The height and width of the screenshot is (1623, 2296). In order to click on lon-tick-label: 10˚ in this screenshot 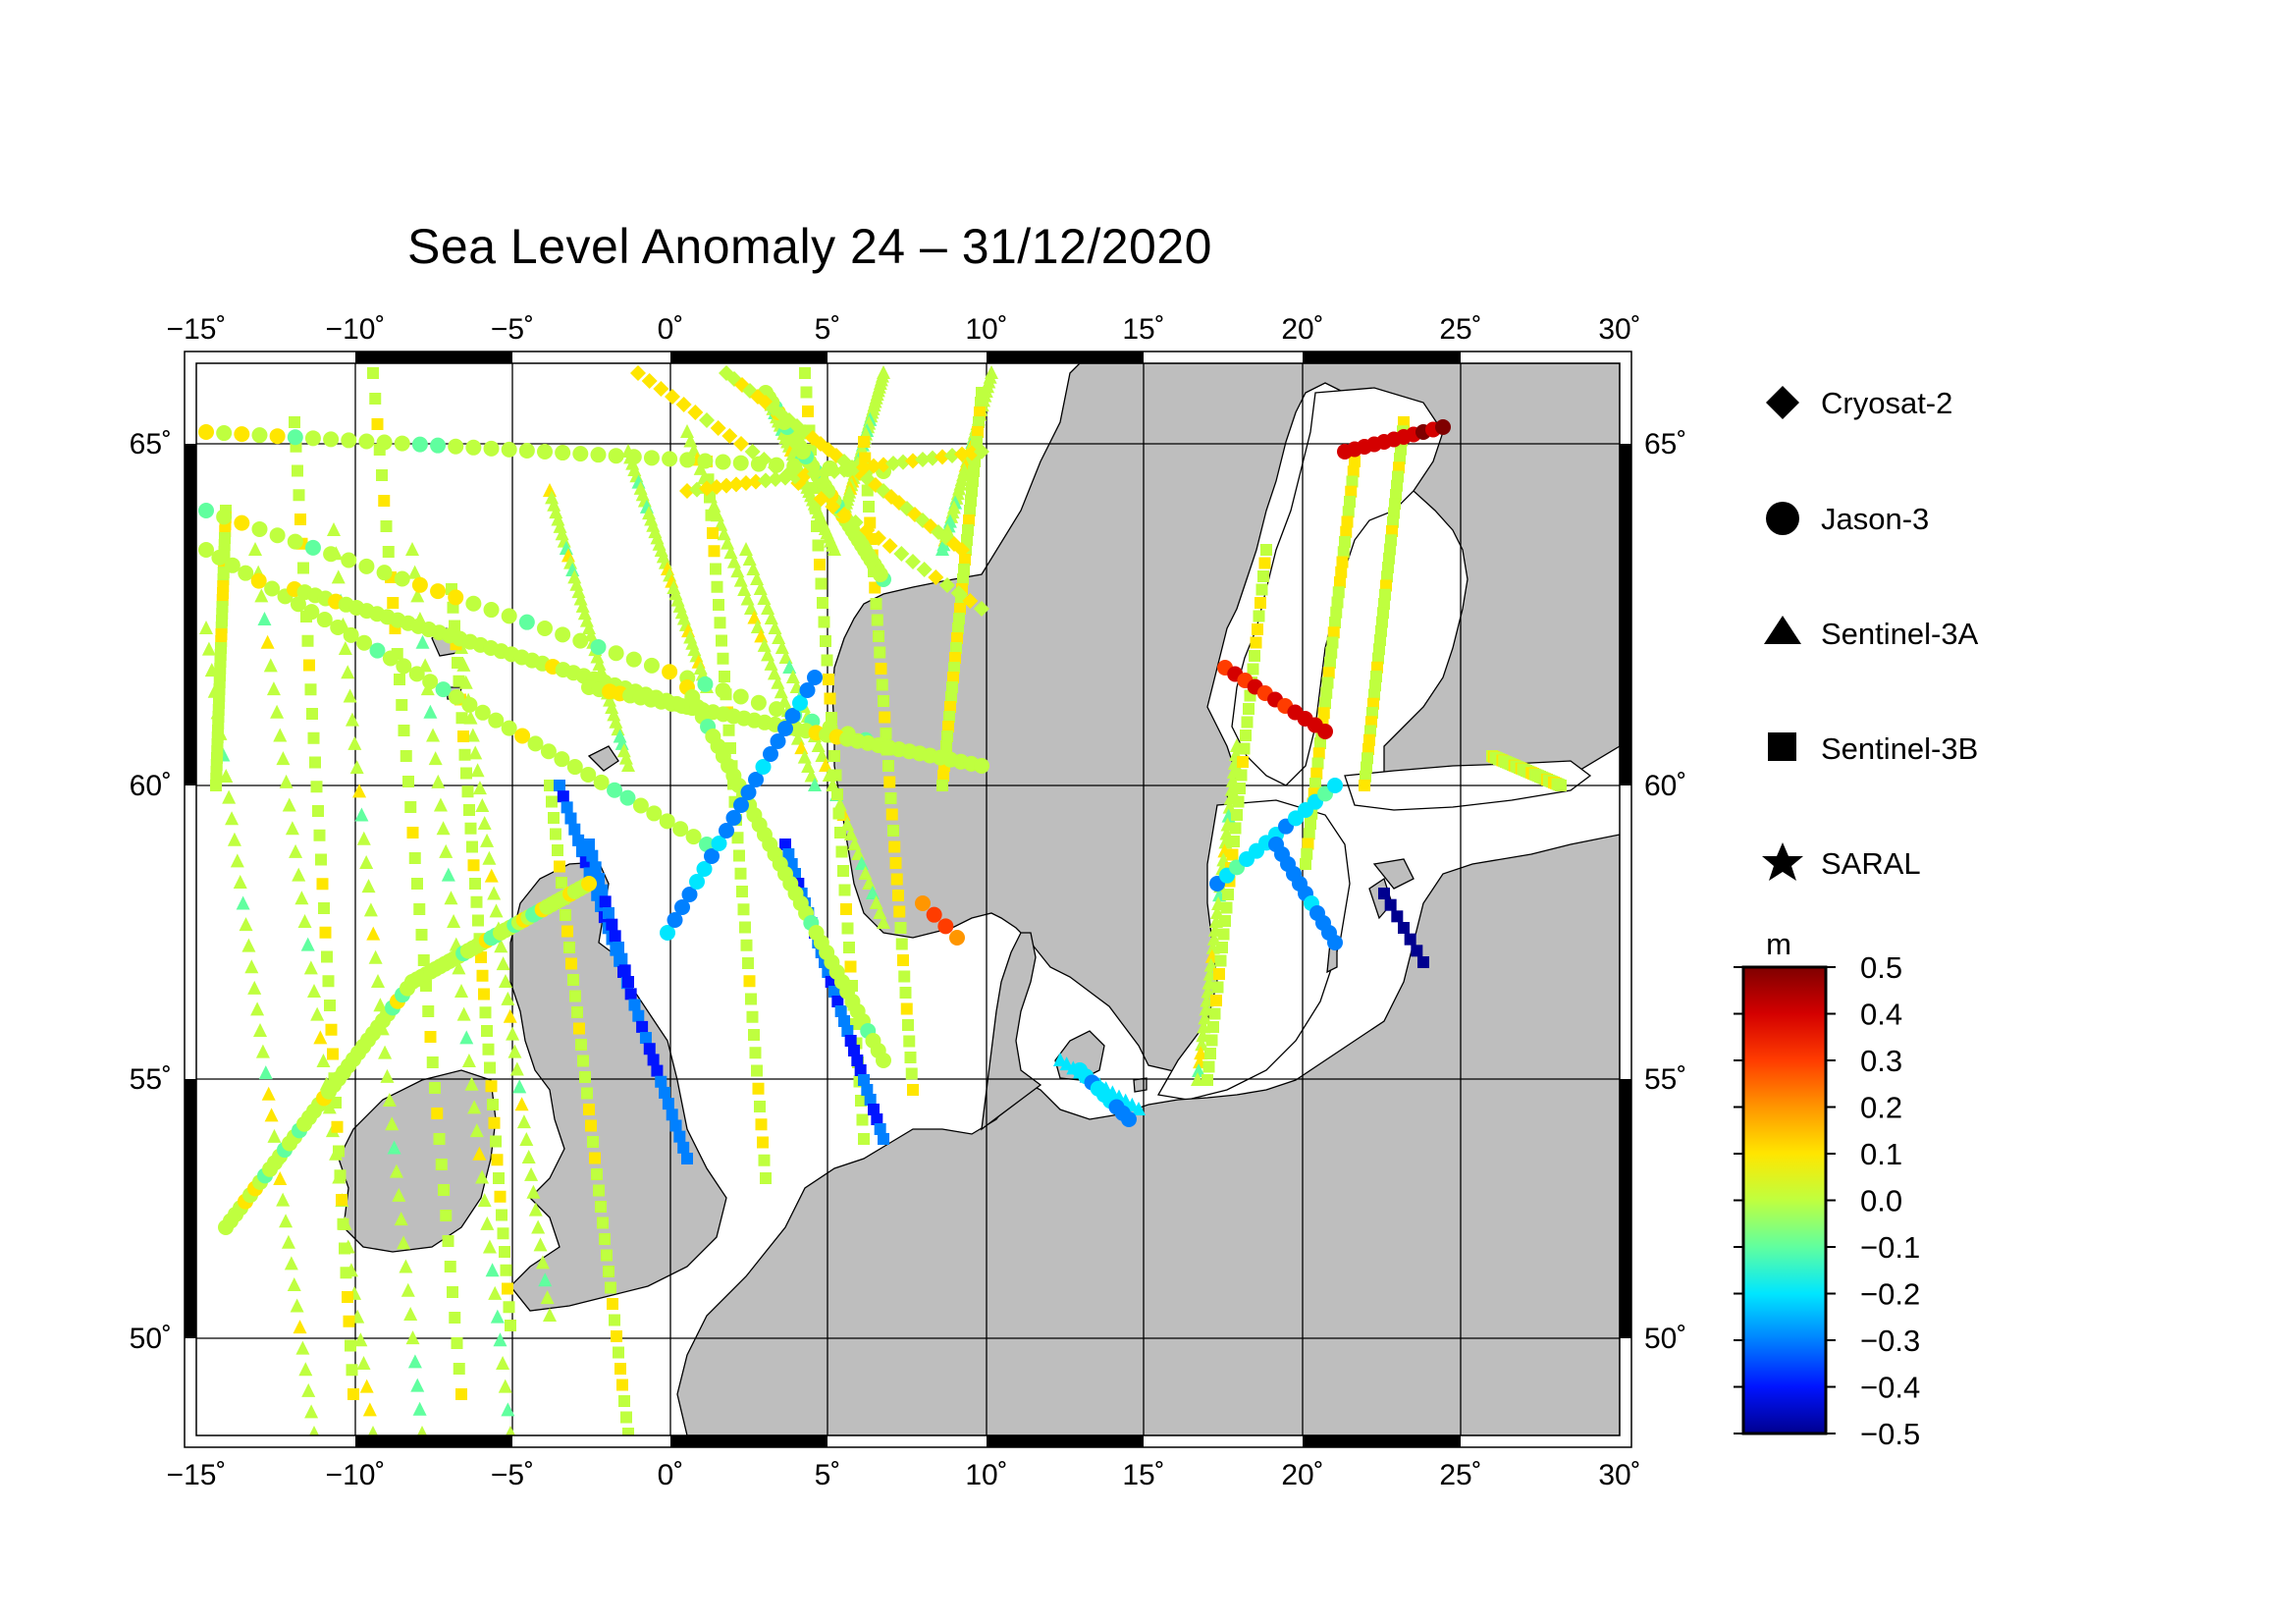, I will do `click(986, 1475)`.